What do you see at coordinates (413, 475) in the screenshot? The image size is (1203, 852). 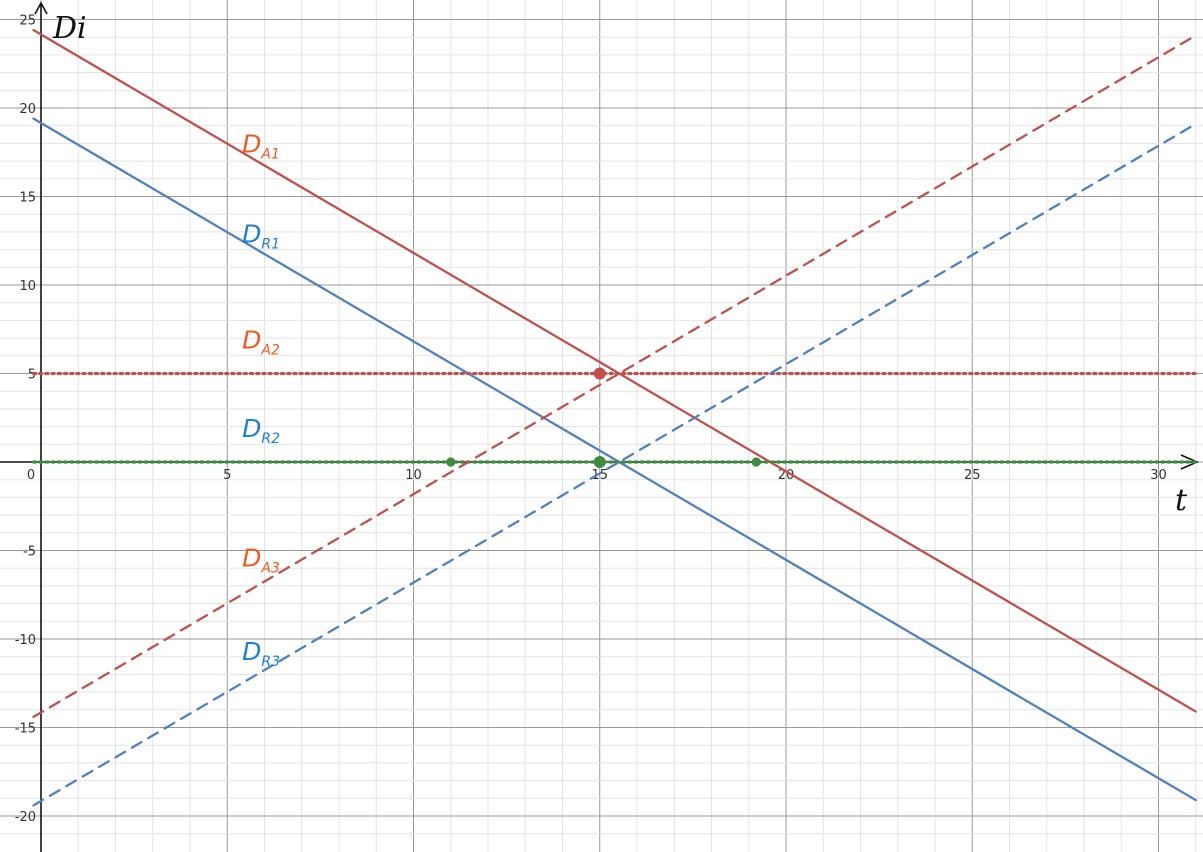 I see `x-tick-label: 10` at bounding box center [413, 475].